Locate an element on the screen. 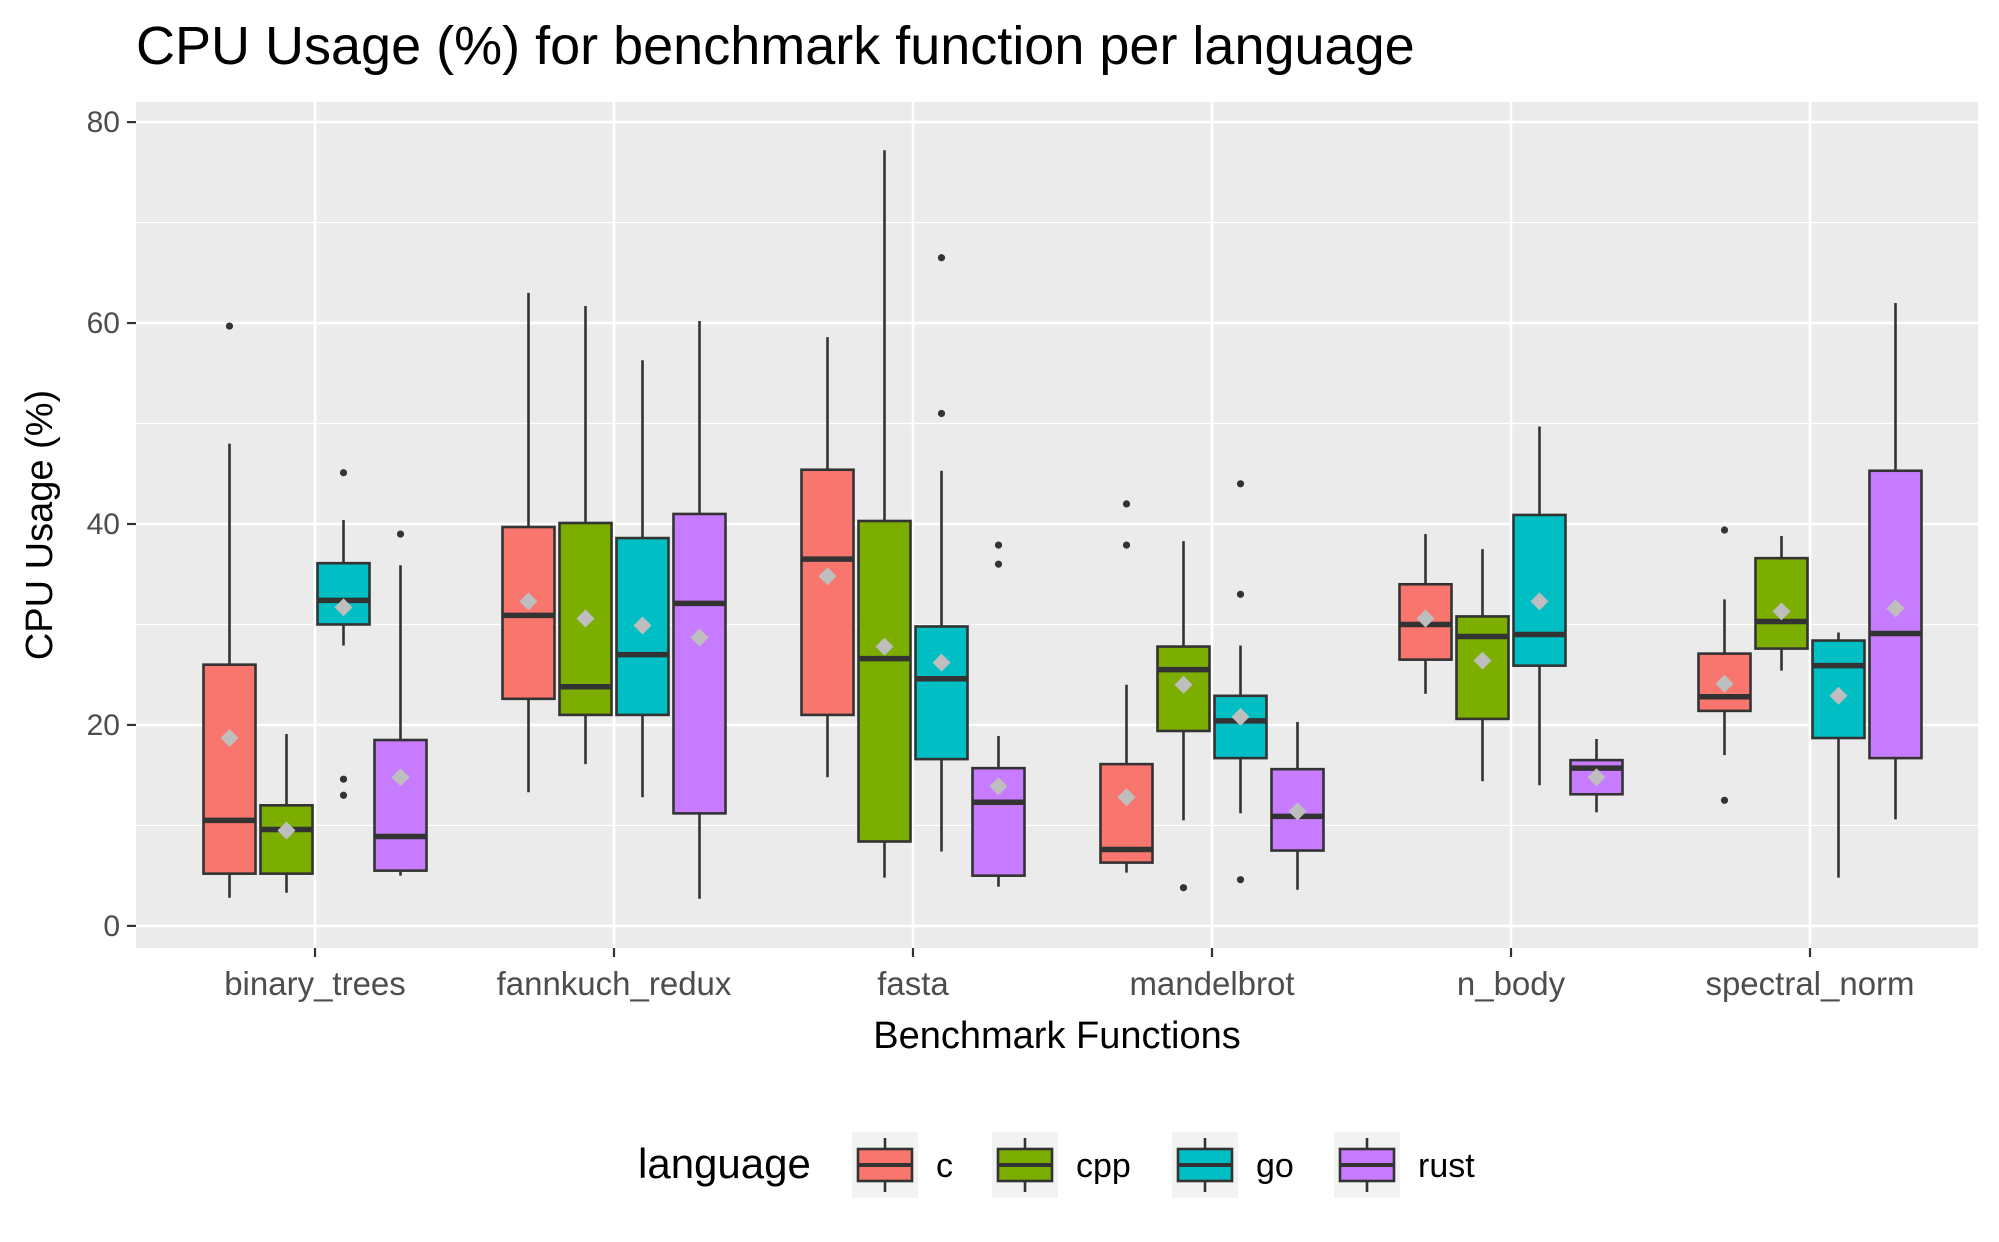 Image resolution: width=1999 pixels, height=1242 pixels. boxplot-cpp-spectral_norm is located at coordinates (1781, 603).